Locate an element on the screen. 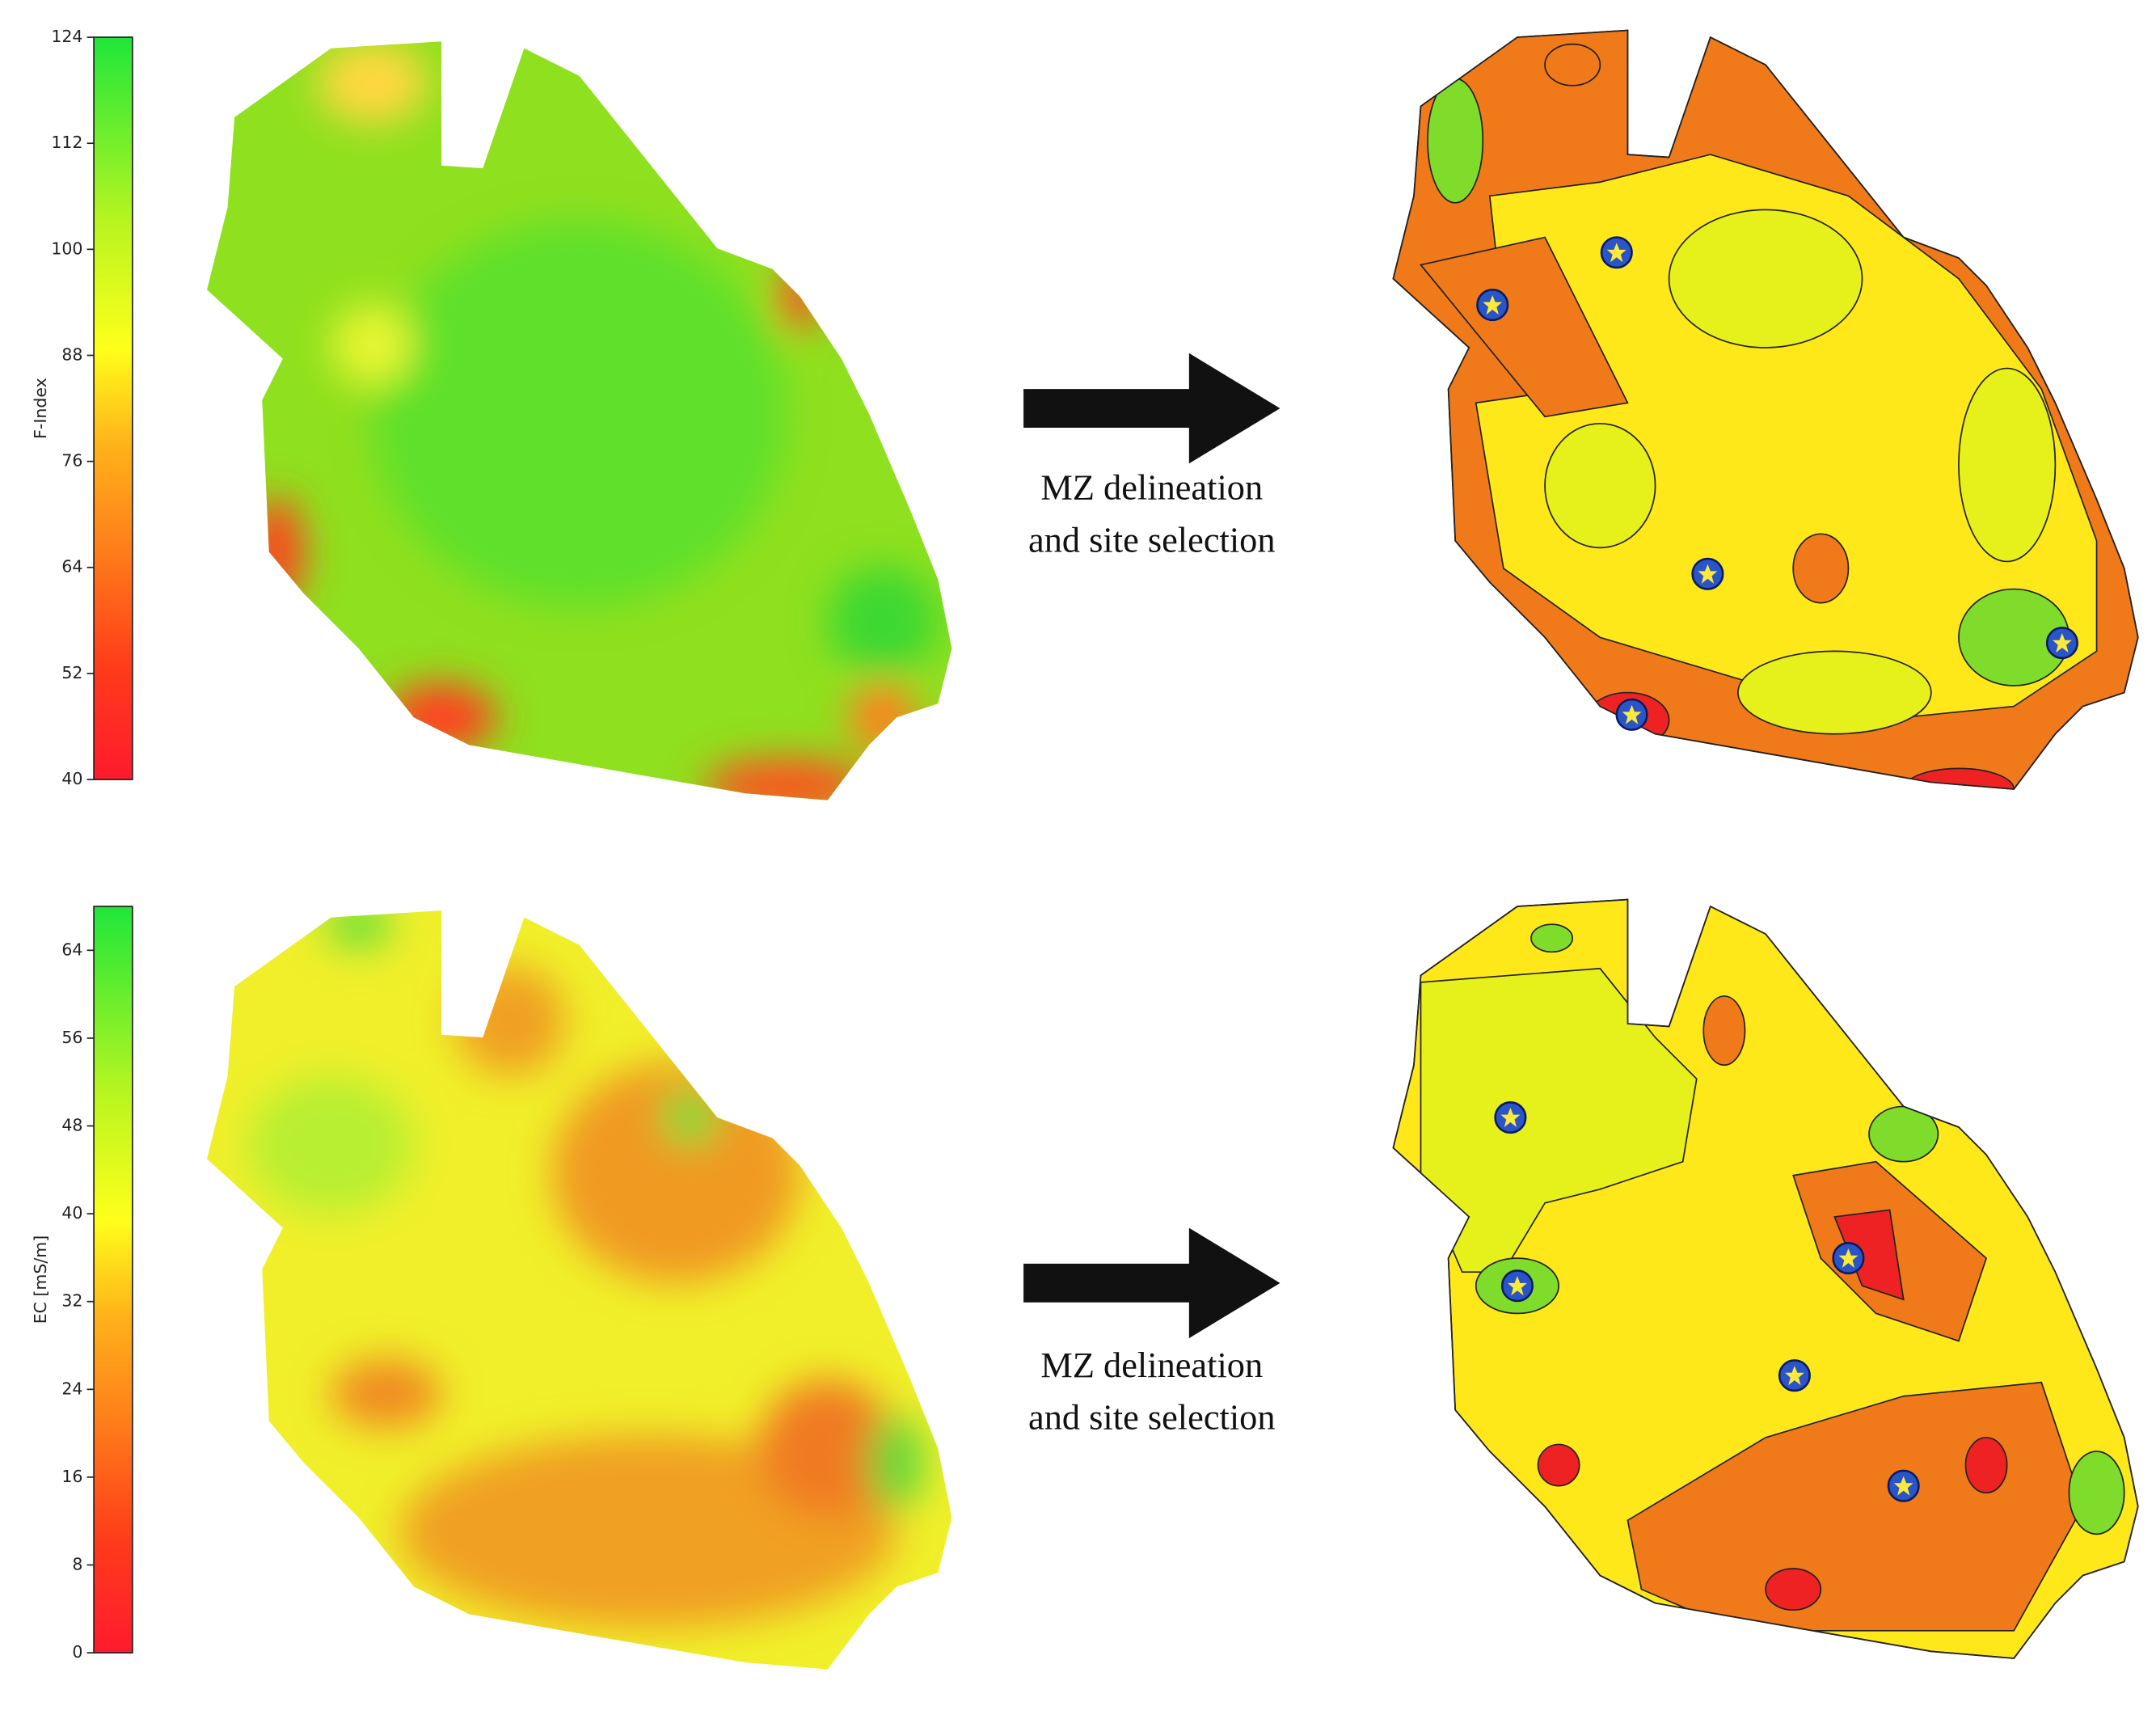 This screenshot has width=2156, height=1719. colorbar-tick-label: 112 is located at coordinates (66, 142).